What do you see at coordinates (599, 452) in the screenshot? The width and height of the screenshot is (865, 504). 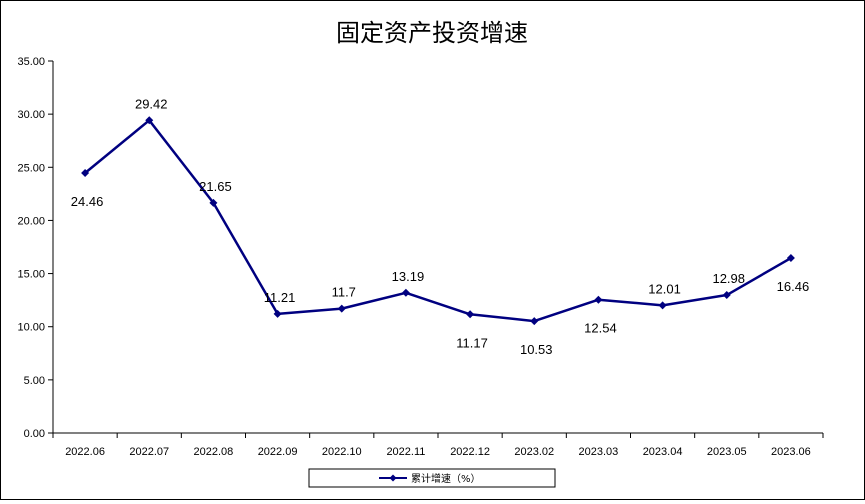 I see `x-tick-label: 2023.03` at bounding box center [599, 452].